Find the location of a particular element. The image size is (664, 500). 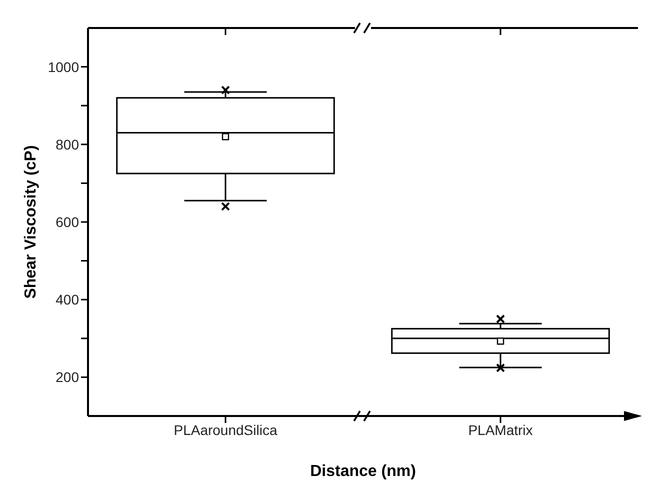

y-axis-title: Shear Viscosity (cP) is located at coordinates (31, 222).